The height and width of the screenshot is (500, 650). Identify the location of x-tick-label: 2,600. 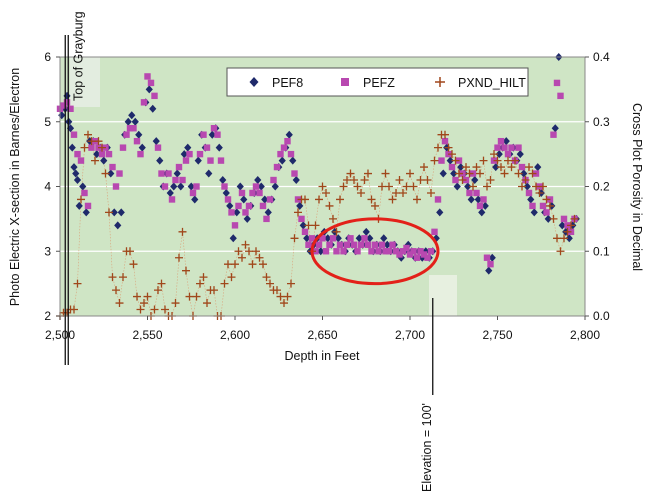
(235, 335).